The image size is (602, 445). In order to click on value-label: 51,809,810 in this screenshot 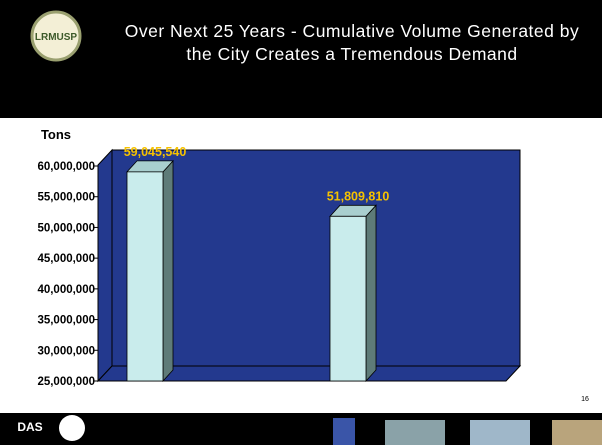, I will do `click(358, 196)`.